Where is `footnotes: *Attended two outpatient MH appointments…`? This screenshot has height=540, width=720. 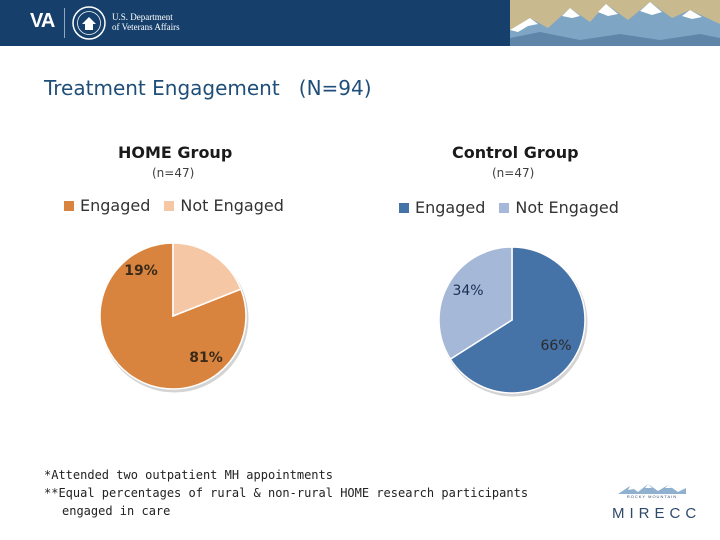
footnotes: *Attended two outpatient MH appointments… is located at coordinates (286, 493).